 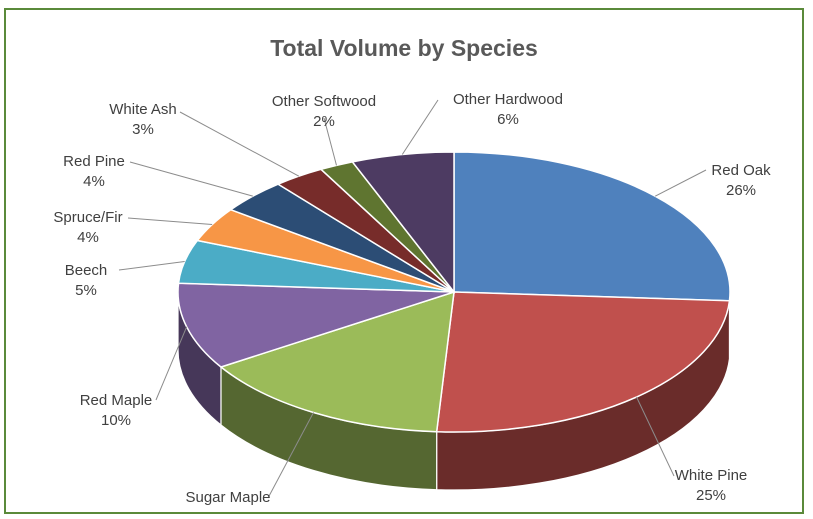 What do you see at coordinates (94, 161) in the screenshot?
I see `slice-name-6: Red Pine` at bounding box center [94, 161].